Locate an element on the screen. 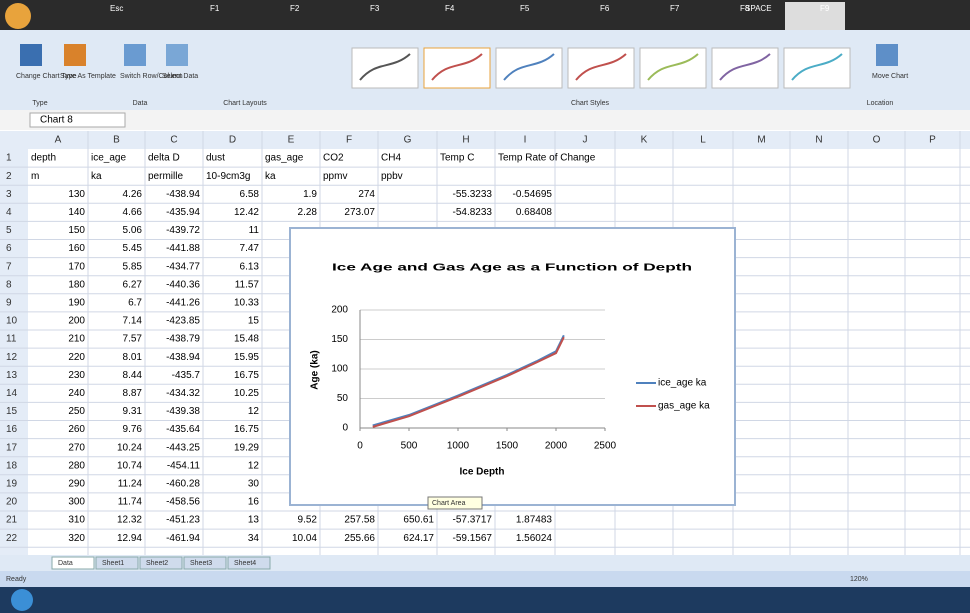 The width and height of the screenshot is (970, 613). cell: -54.8233 is located at coordinates (473, 212).